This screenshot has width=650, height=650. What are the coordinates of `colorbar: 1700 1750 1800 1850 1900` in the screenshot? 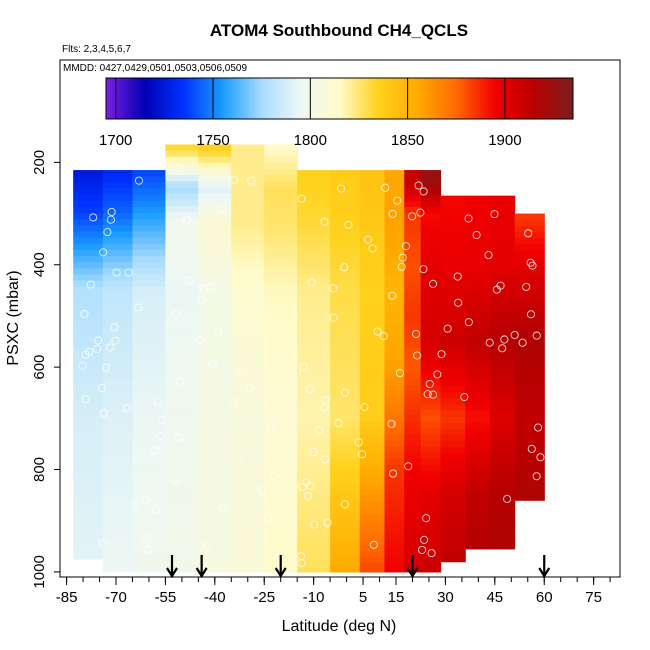 It's located at (336, 113).